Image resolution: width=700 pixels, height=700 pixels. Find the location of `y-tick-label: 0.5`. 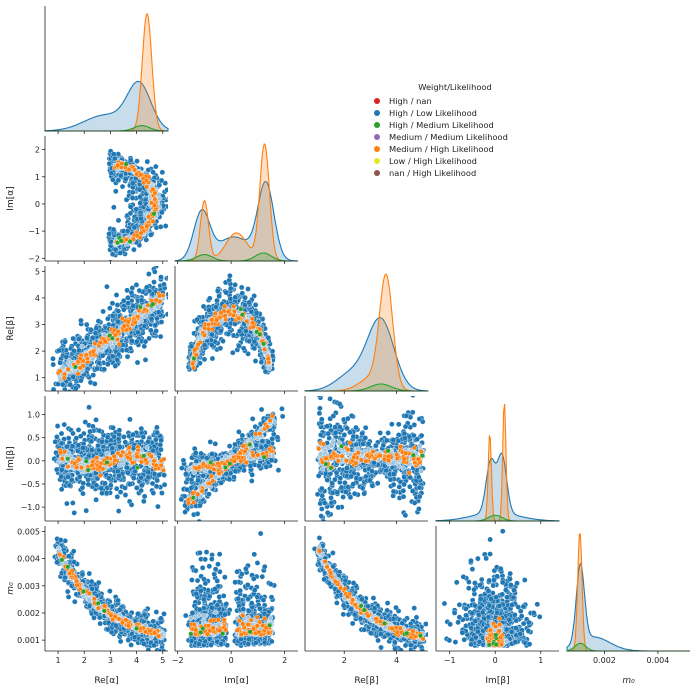

y-tick-label: 0.5 is located at coordinates (33, 438).